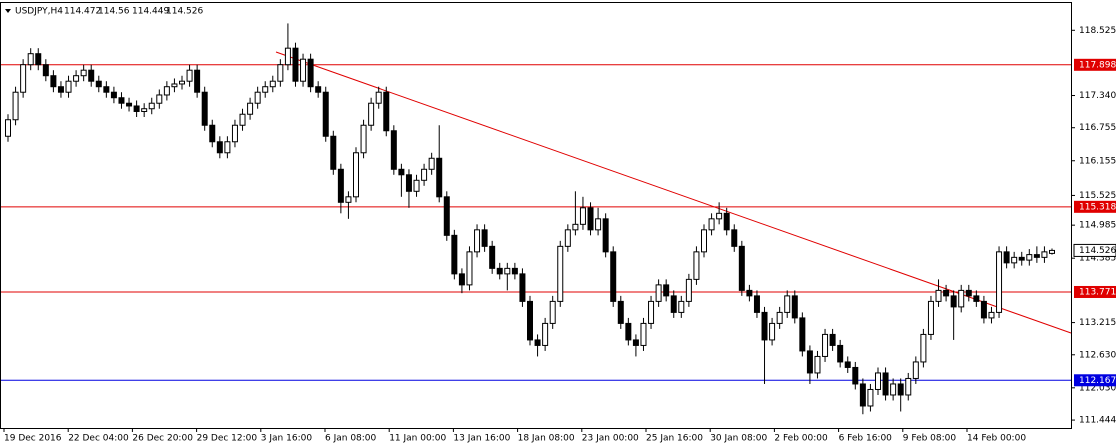 The height and width of the screenshot is (448, 1116). Describe the element at coordinates (610, 439) in the screenshot. I see `x-tick-label: 23 Jan 00:00` at that location.